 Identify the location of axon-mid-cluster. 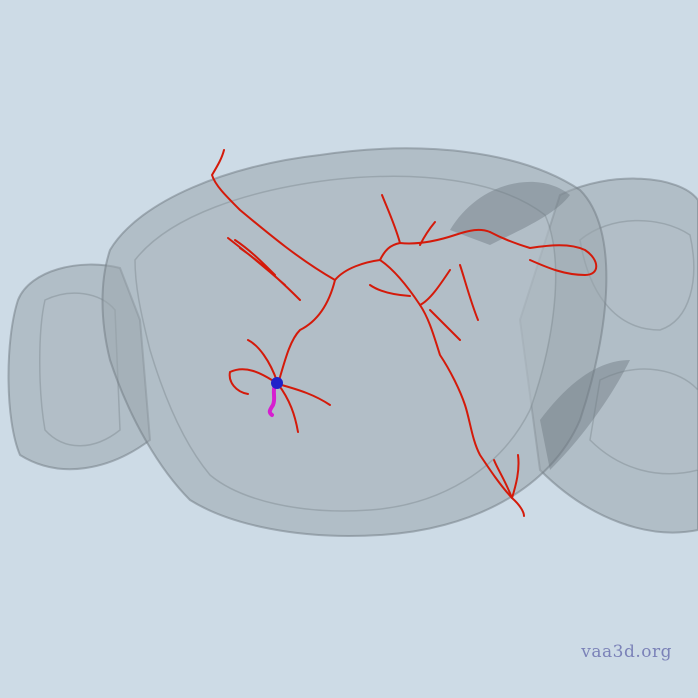
(424, 302).